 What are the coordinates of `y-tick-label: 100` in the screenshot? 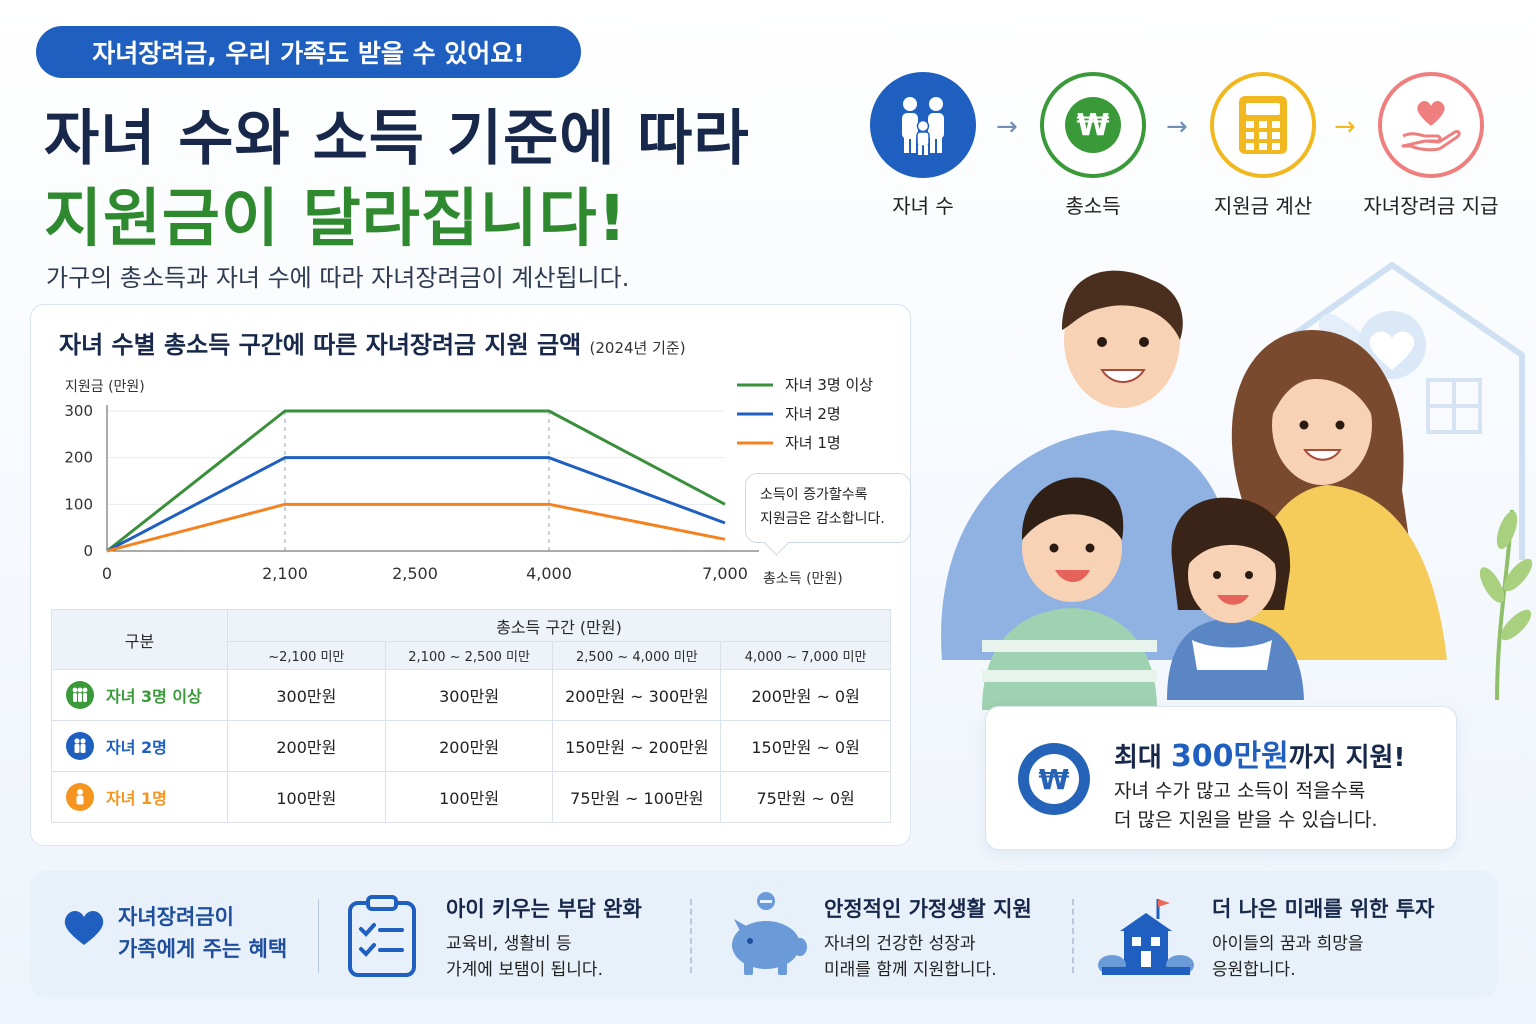 It's located at (78, 504).